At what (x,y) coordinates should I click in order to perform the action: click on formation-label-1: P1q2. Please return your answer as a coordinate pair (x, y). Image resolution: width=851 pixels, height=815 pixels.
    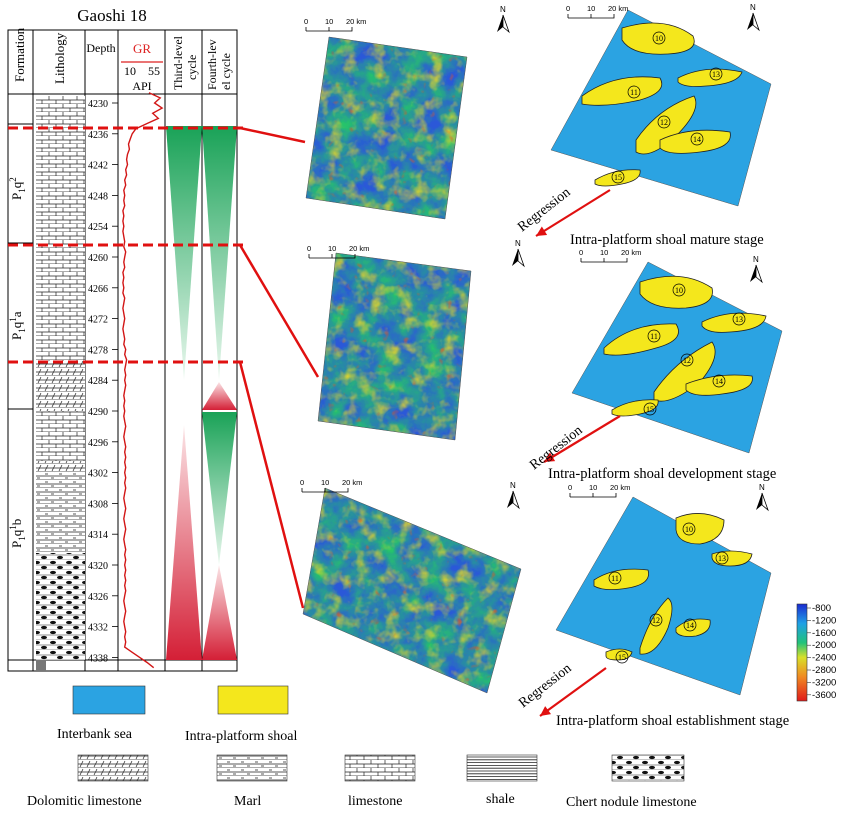
    Looking at the image, I should click on (17, 188).